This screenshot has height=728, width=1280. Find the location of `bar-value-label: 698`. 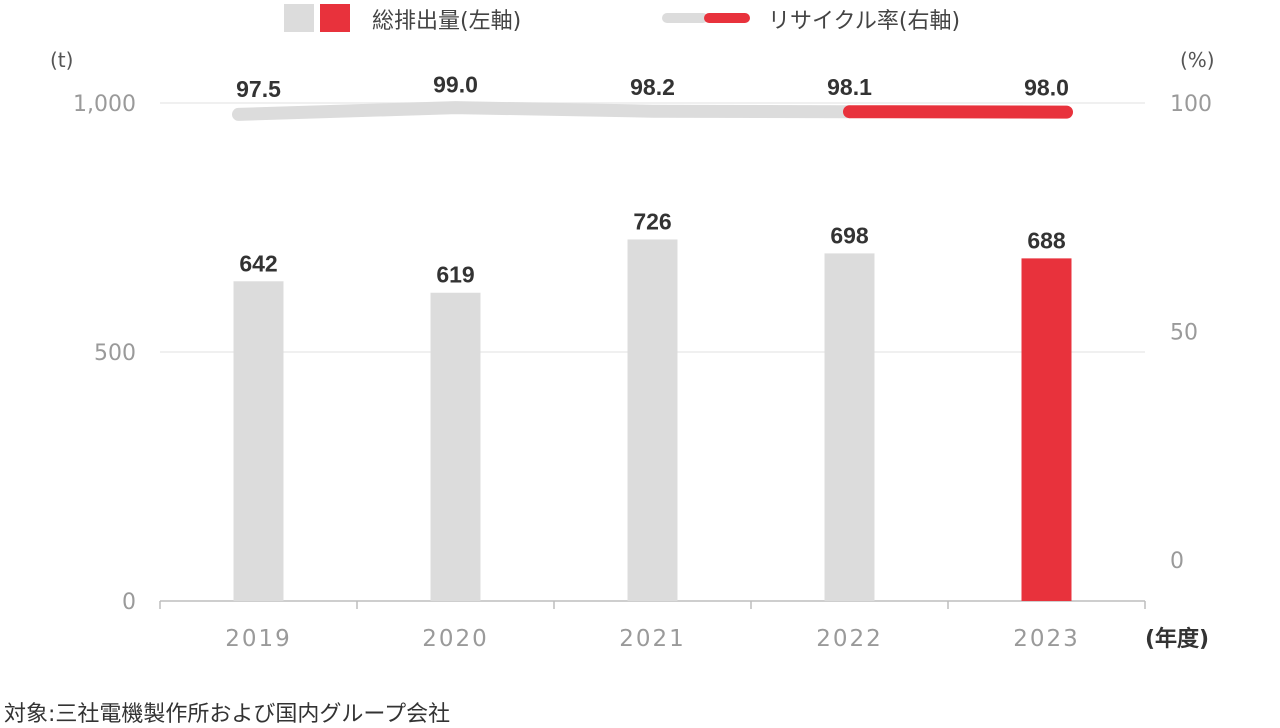

bar-value-label: 698 is located at coordinates (849, 235).